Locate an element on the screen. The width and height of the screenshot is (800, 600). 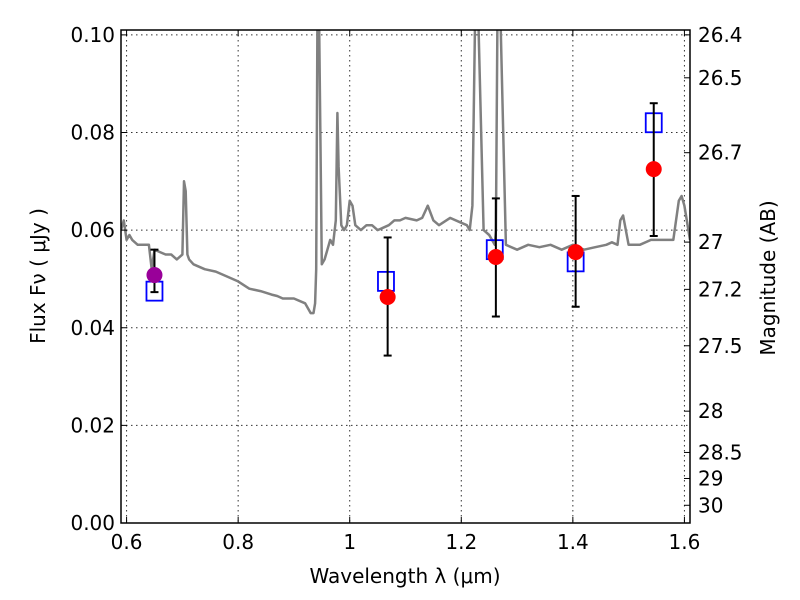
y-tick-label: 0.10 is located at coordinates (92, 35).